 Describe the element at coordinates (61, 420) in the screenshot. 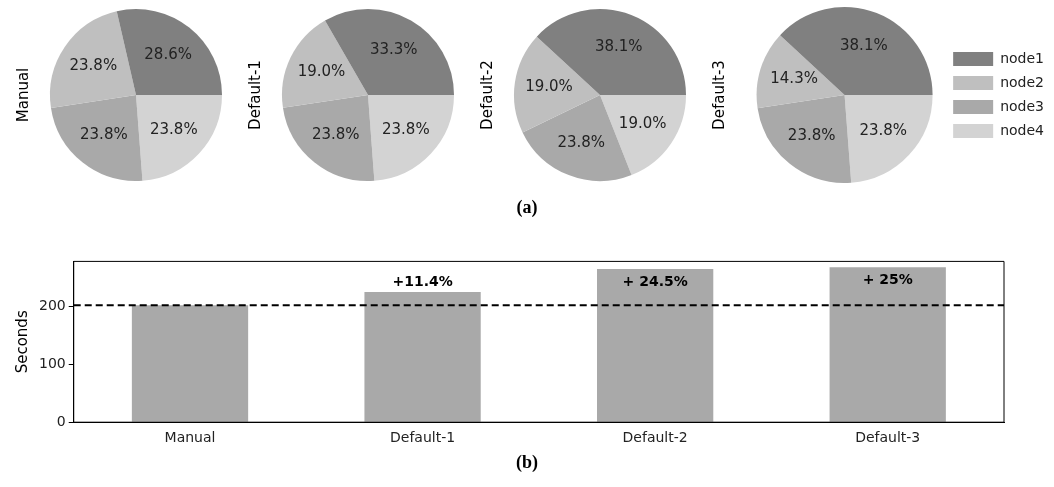

I see `y-tick-label: 0` at that location.